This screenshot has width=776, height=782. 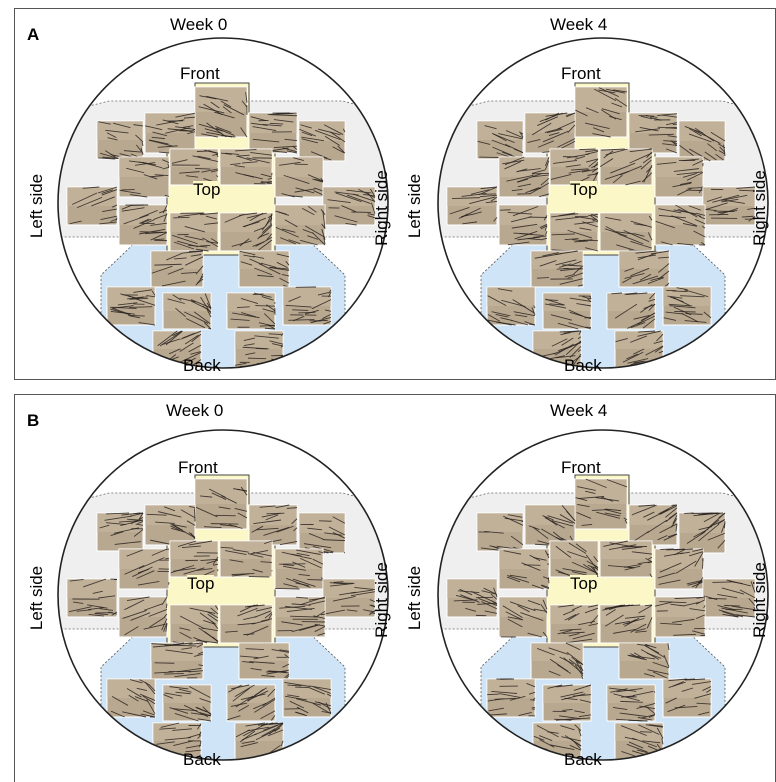 What do you see at coordinates (578, 411) in the screenshot?
I see `week-label: Week 4` at bounding box center [578, 411].